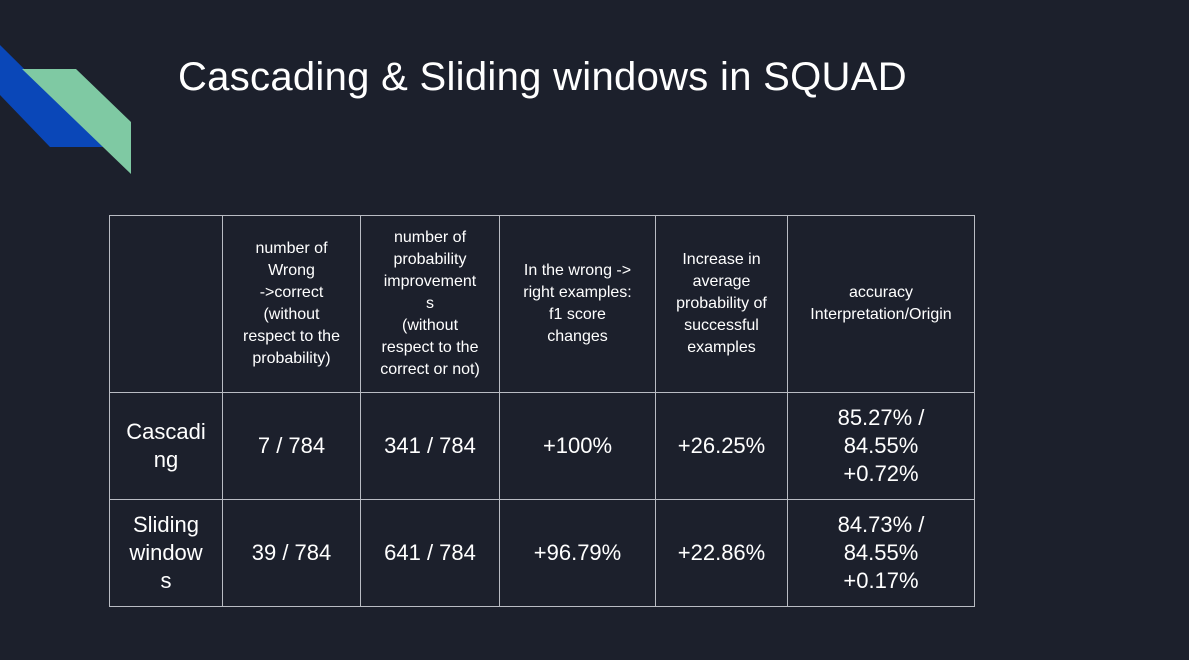 The height and width of the screenshot is (660, 1189). I want to click on row-label: Cascadi ng, so click(166, 445).